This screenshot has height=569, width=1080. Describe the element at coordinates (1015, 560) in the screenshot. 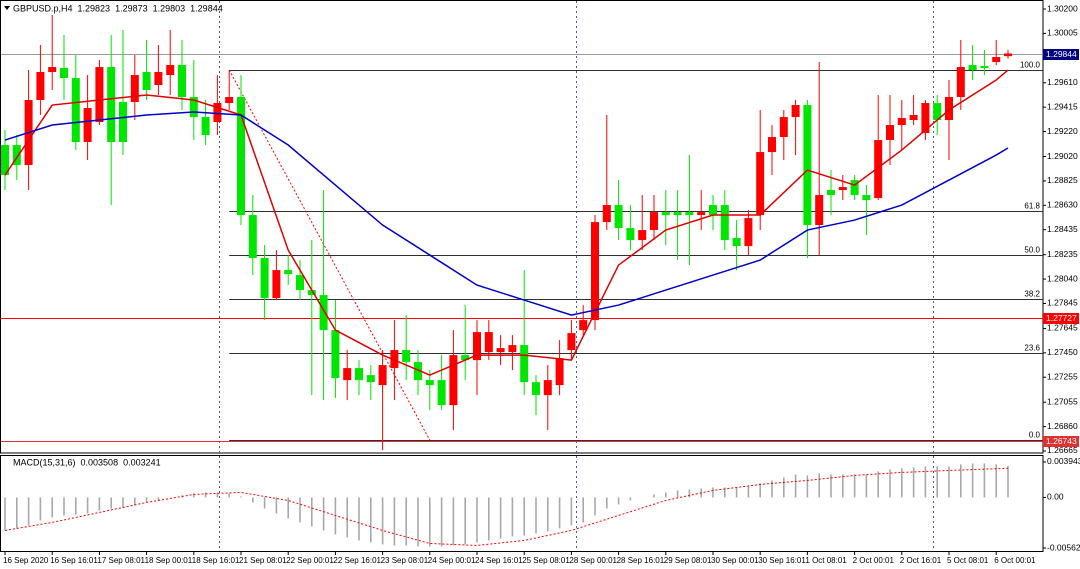

I see `x-tick-label: 6 Oct 00:01` at that location.